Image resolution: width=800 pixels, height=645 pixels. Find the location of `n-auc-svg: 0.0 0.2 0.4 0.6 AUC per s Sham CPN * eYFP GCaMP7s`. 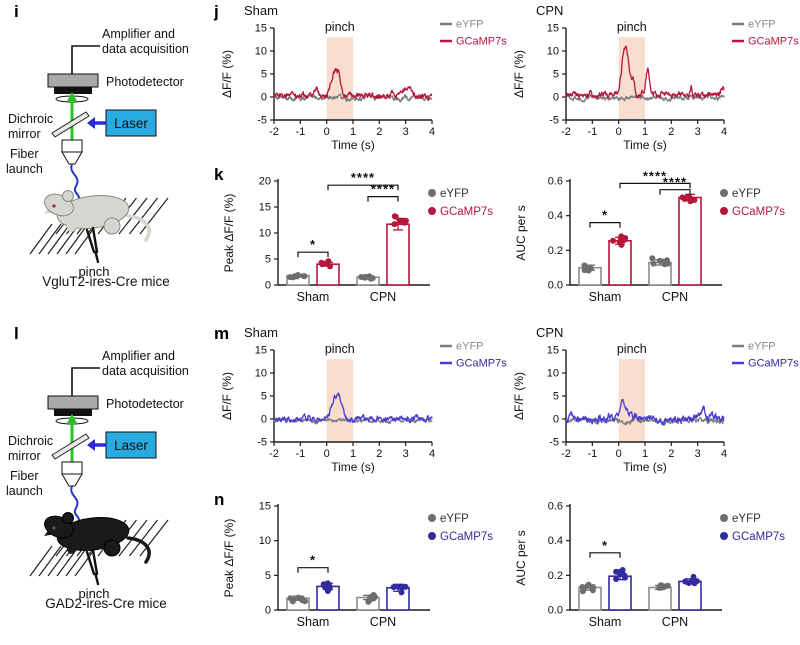

n-auc-svg: 0.0 0.2 0.4 0.6 AUC per s Sham CPN * eYFP GCaMP7s is located at coordinates (649, 565).